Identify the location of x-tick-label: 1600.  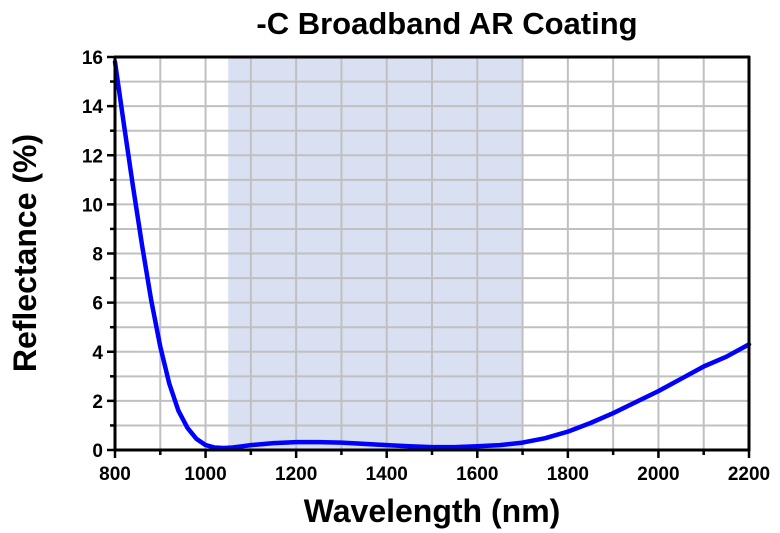
(477, 474).